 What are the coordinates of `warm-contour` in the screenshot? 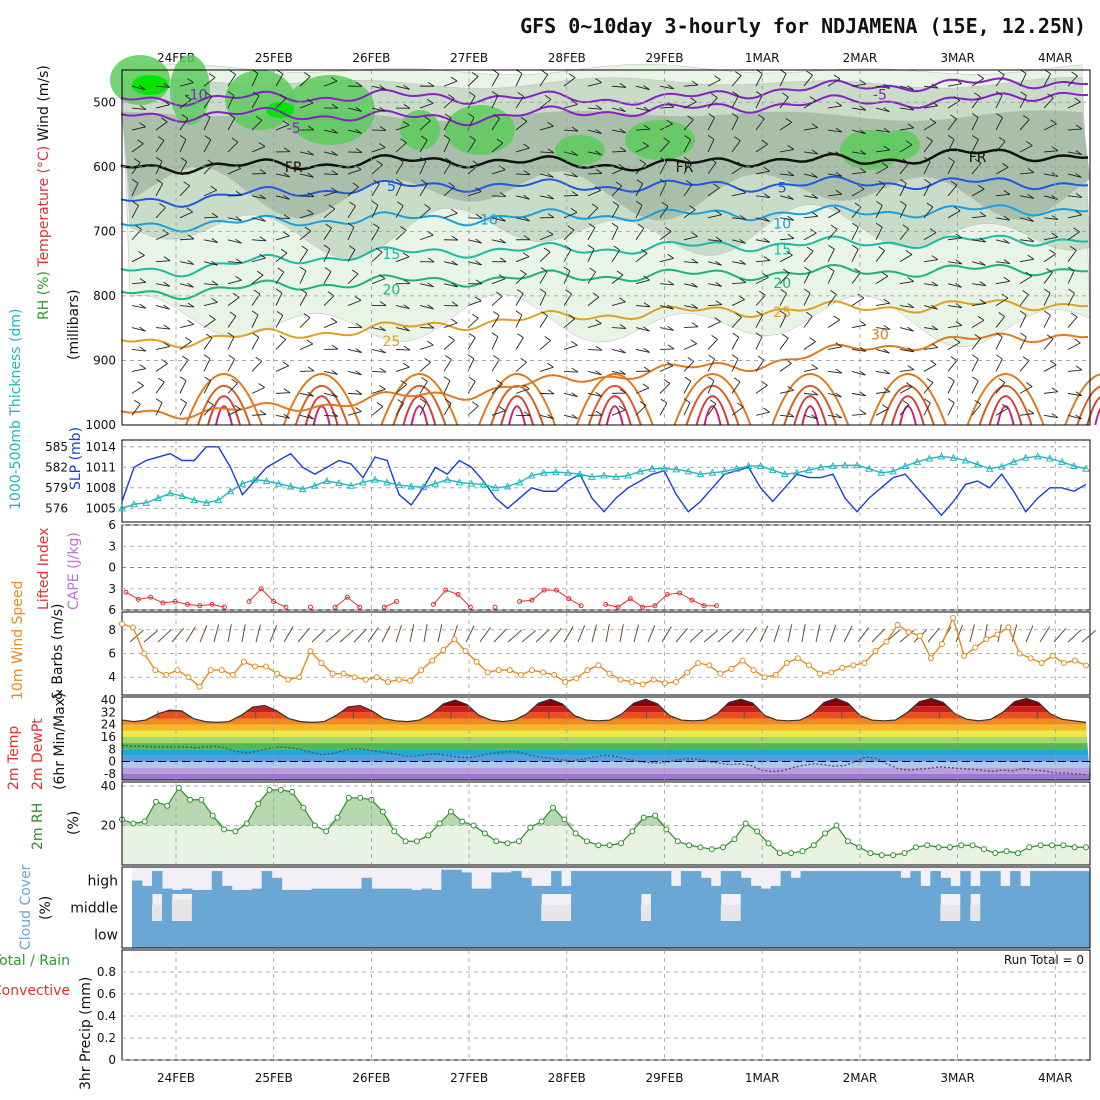 It's located at (810, 405).